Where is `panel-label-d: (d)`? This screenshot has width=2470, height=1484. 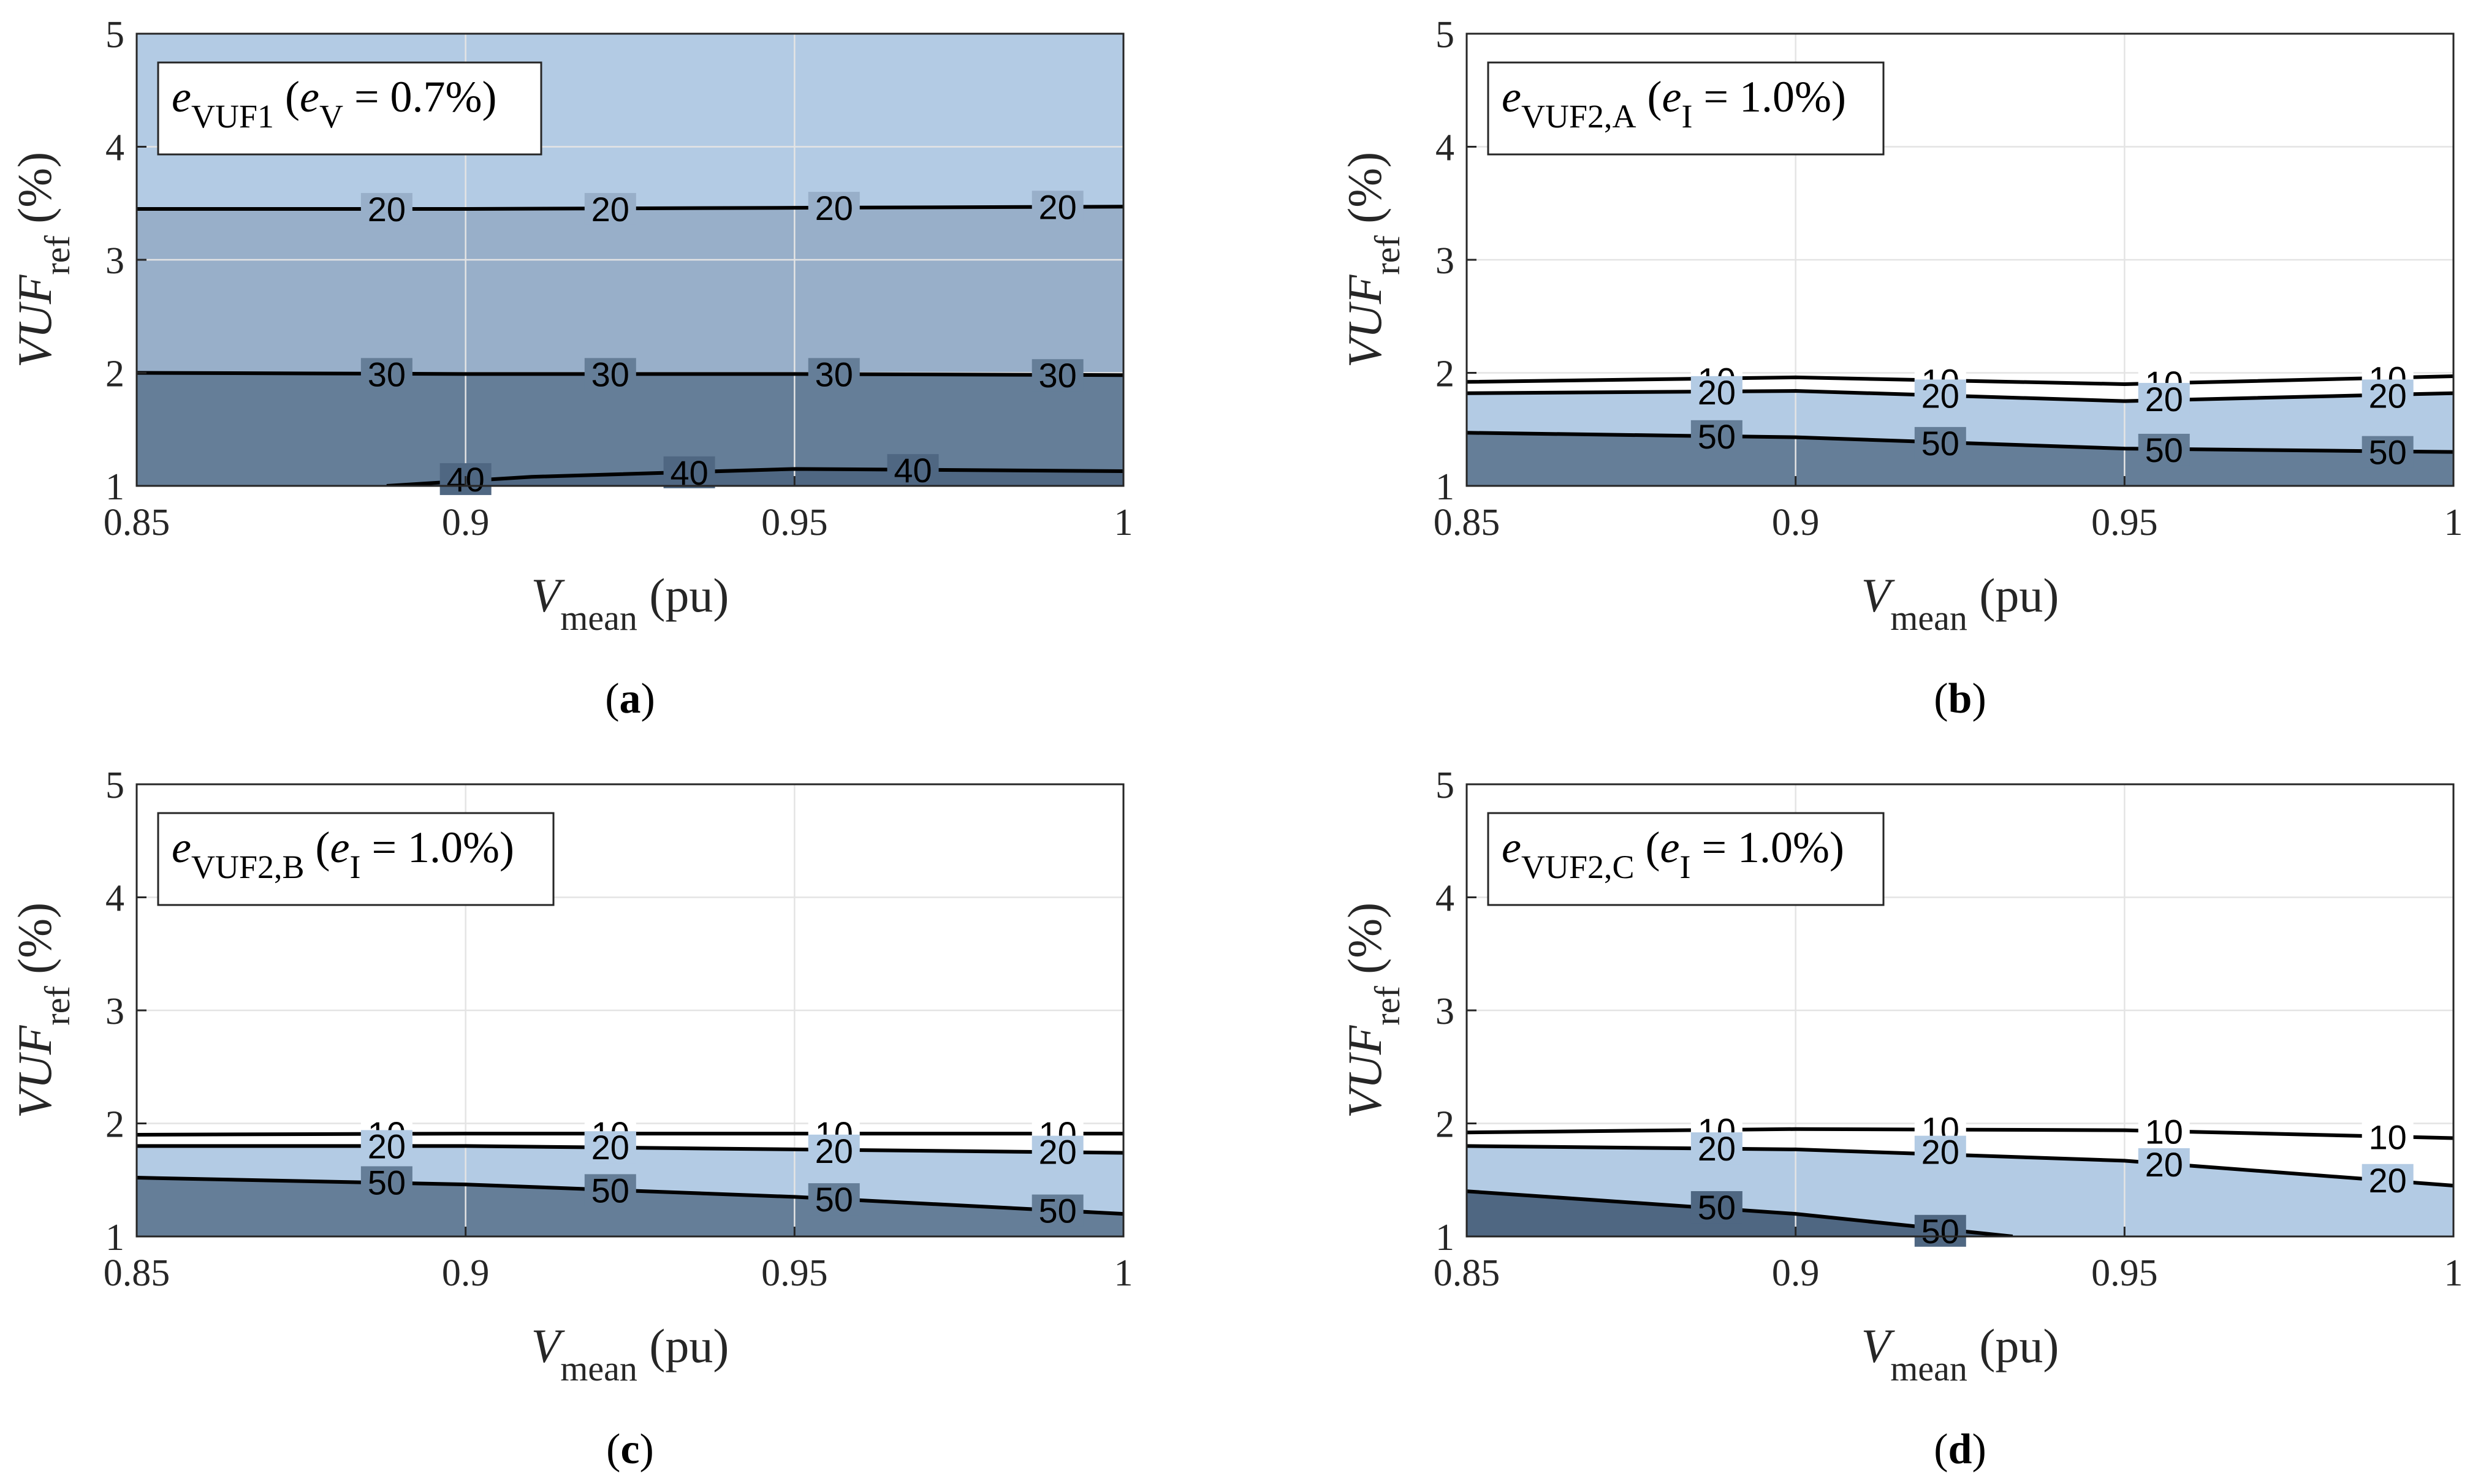 panel-label-d: (d) is located at coordinates (1960, 1450).